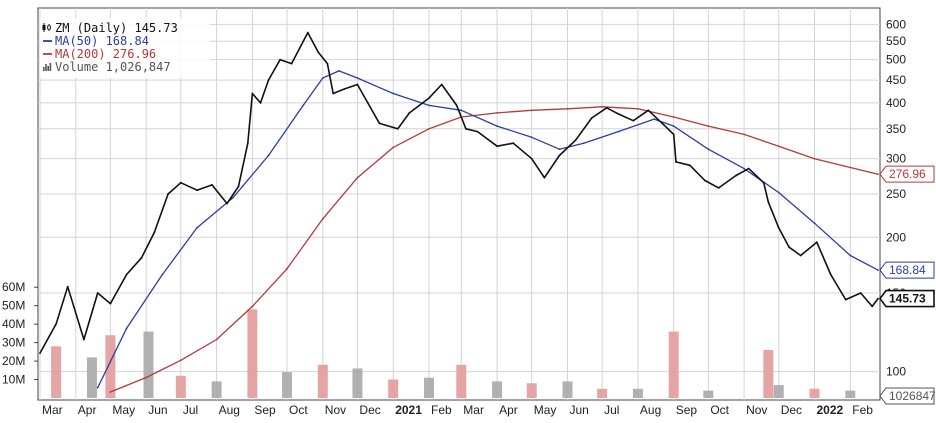 The height and width of the screenshot is (423, 936). I want to click on price-tag-ma200: 276.96, so click(907, 174).